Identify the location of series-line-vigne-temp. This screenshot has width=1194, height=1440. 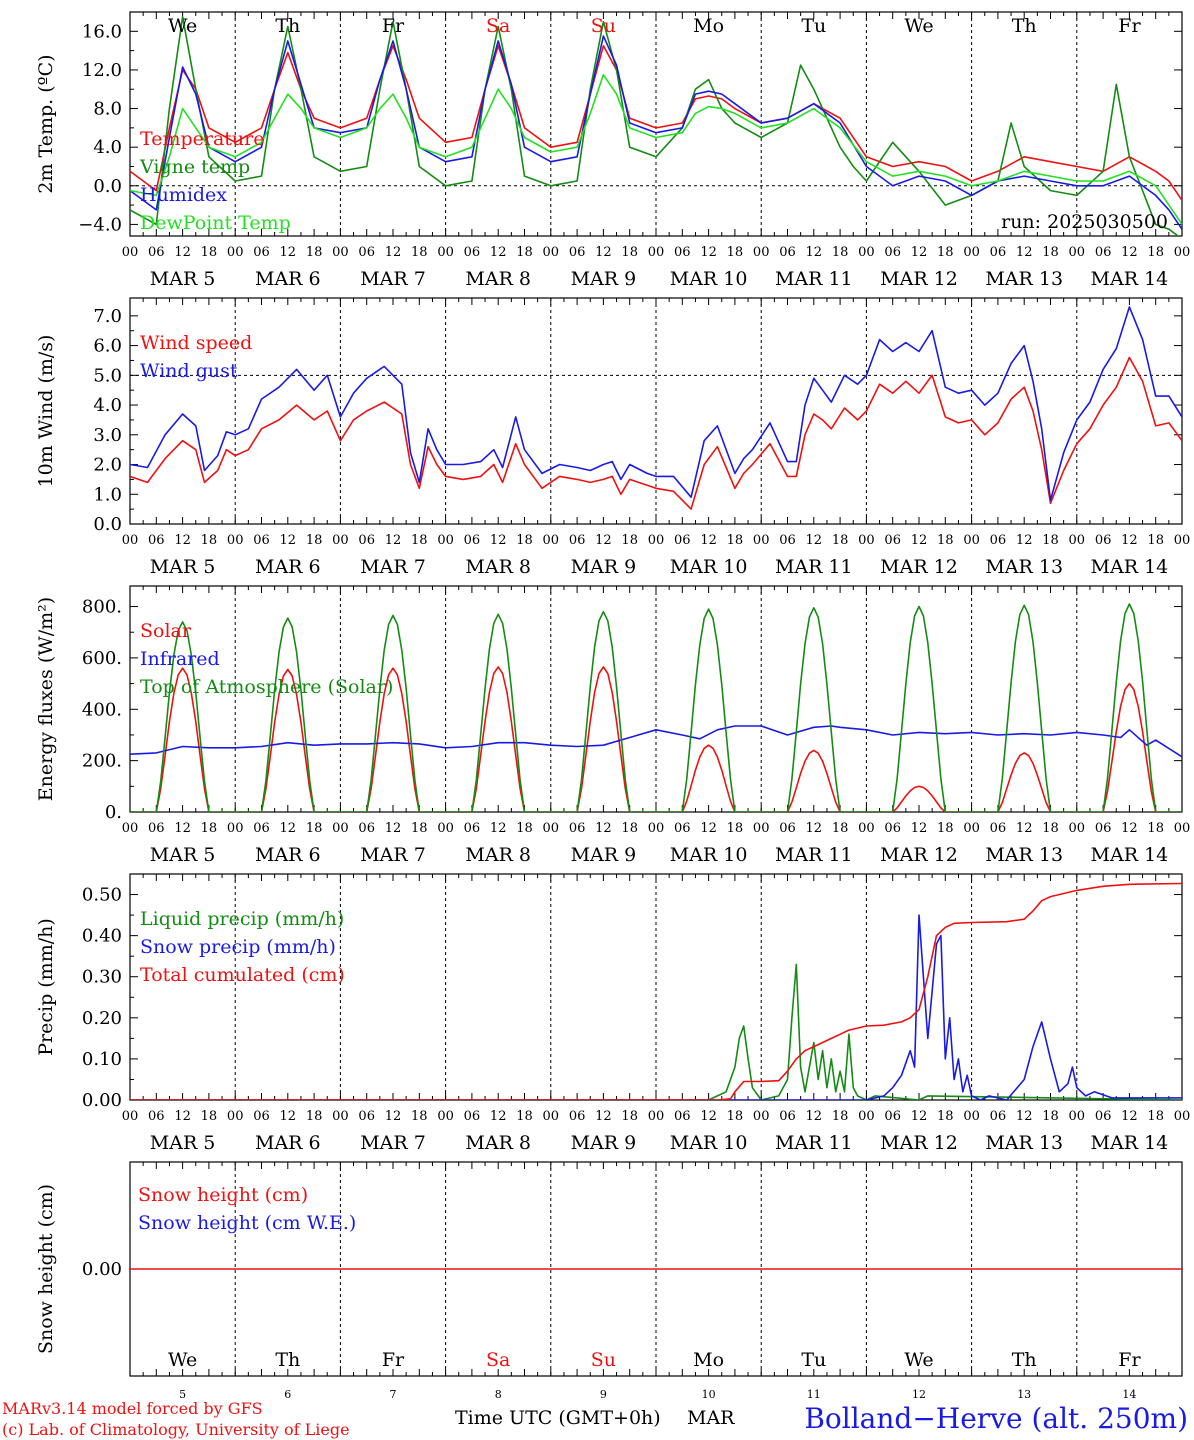
(655, 125).